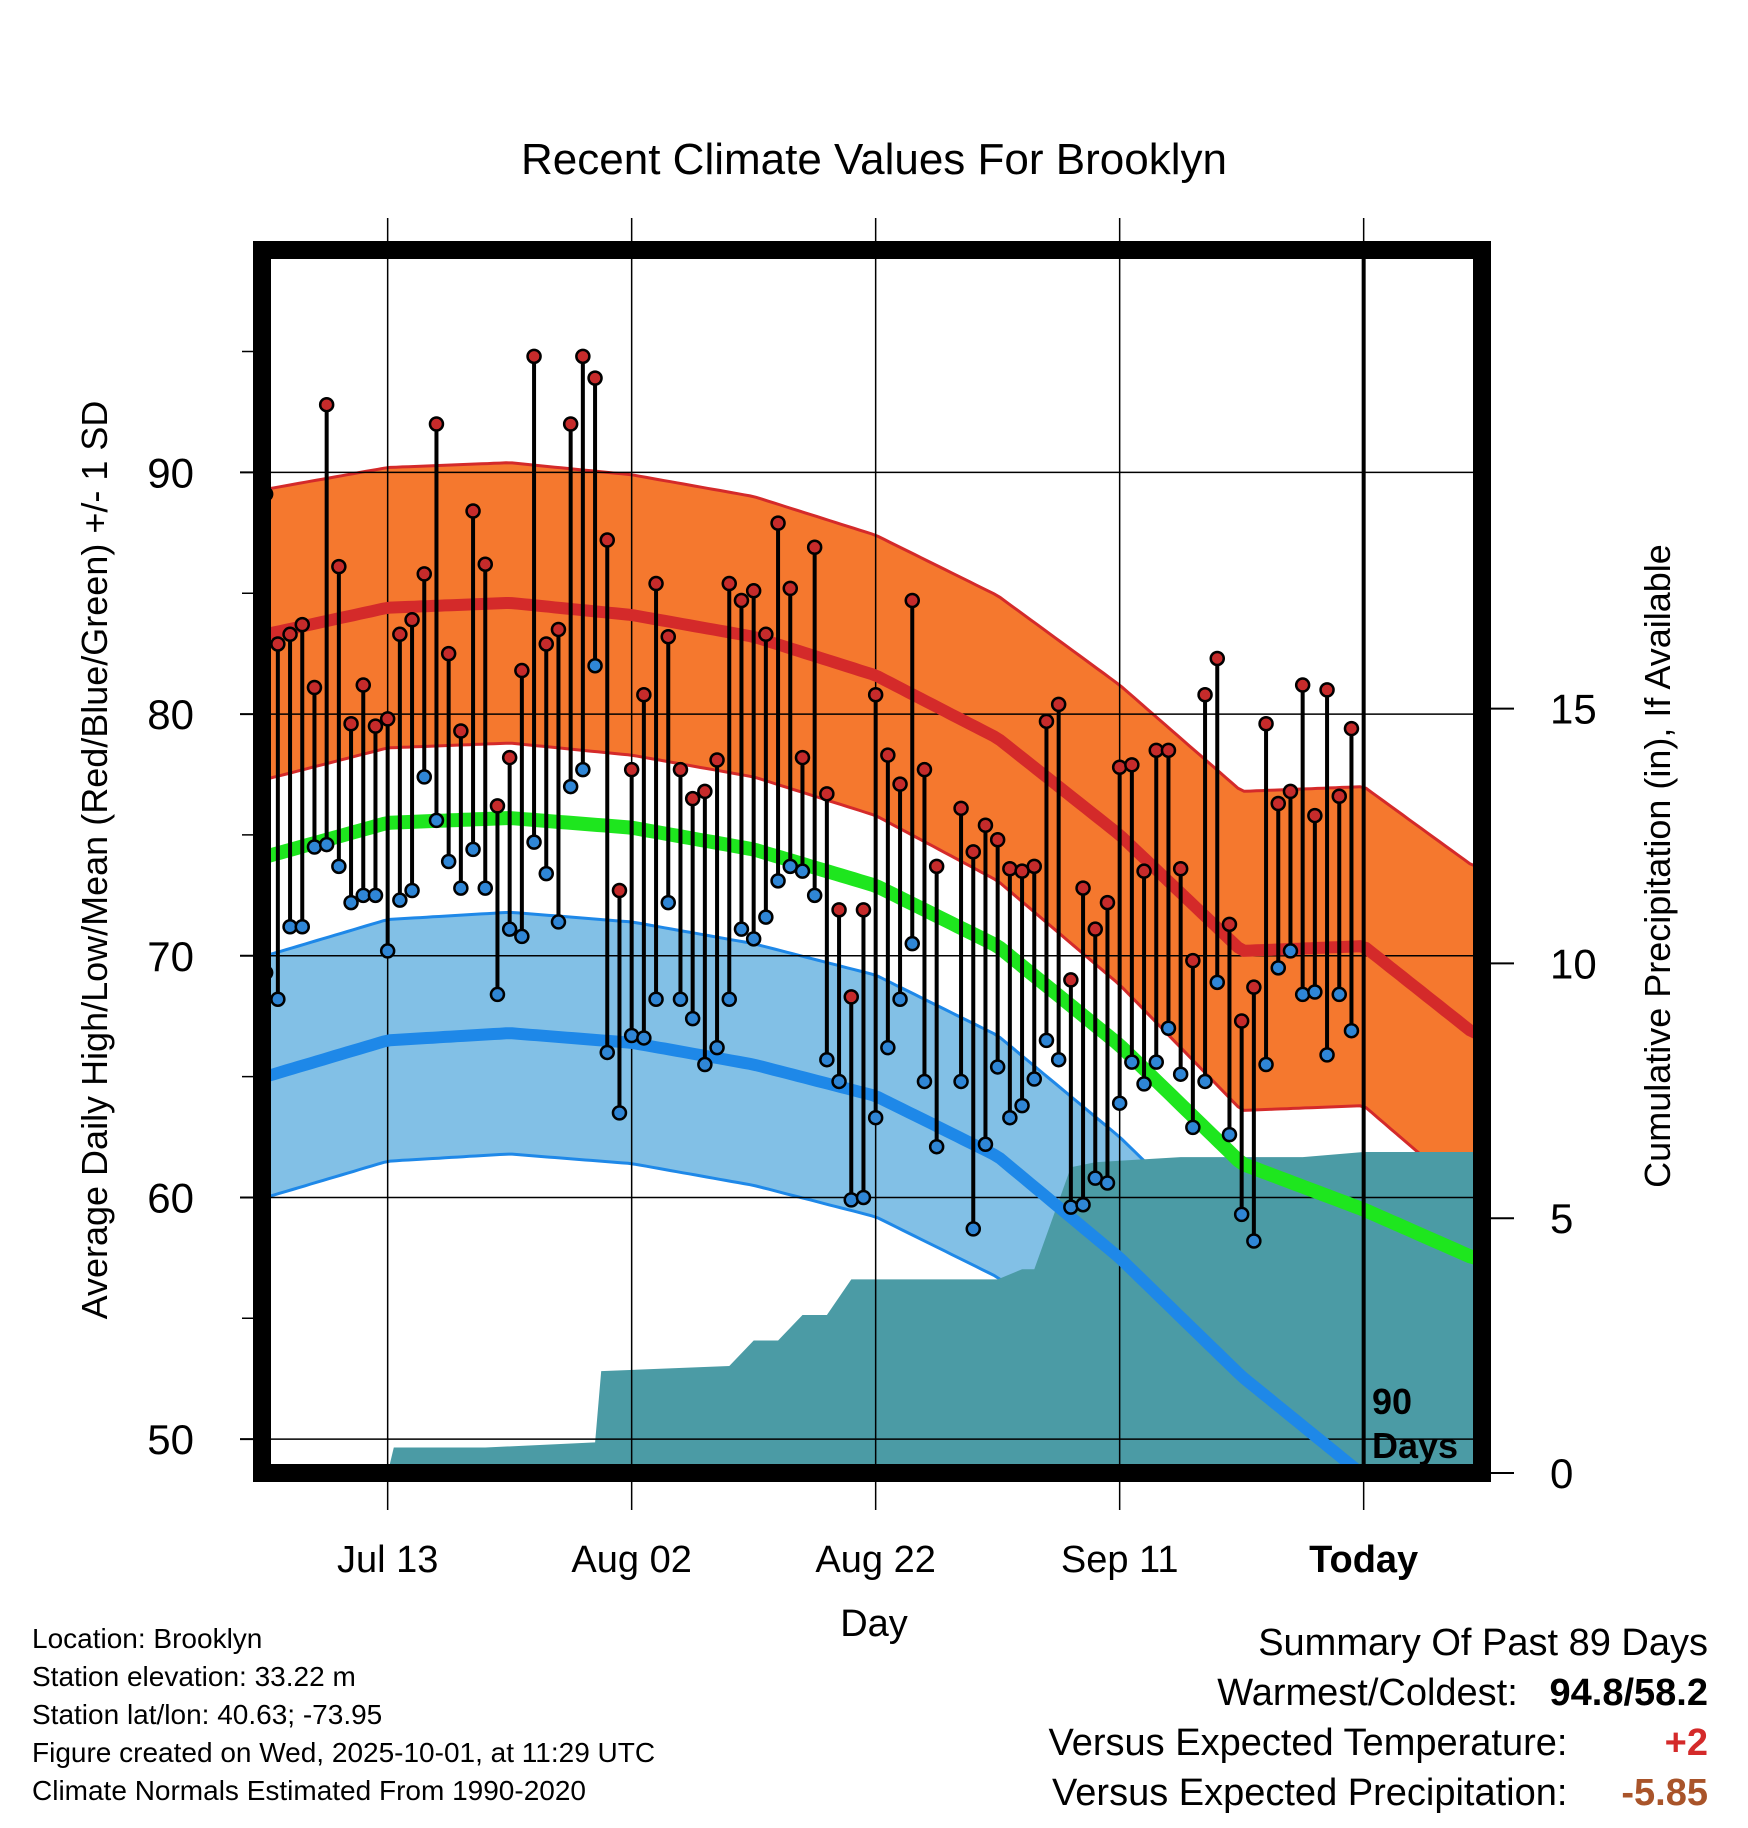 The height and width of the screenshot is (1828, 1748). What do you see at coordinates (1483, 1643) in the screenshot?
I see `summary-heading: Summary Of Past 89 Days` at bounding box center [1483, 1643].